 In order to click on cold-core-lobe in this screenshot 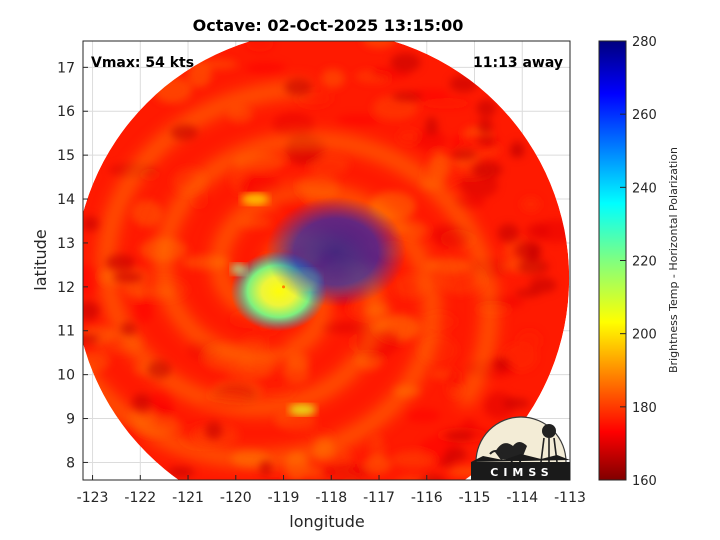, I will do `click(238, 269)`.